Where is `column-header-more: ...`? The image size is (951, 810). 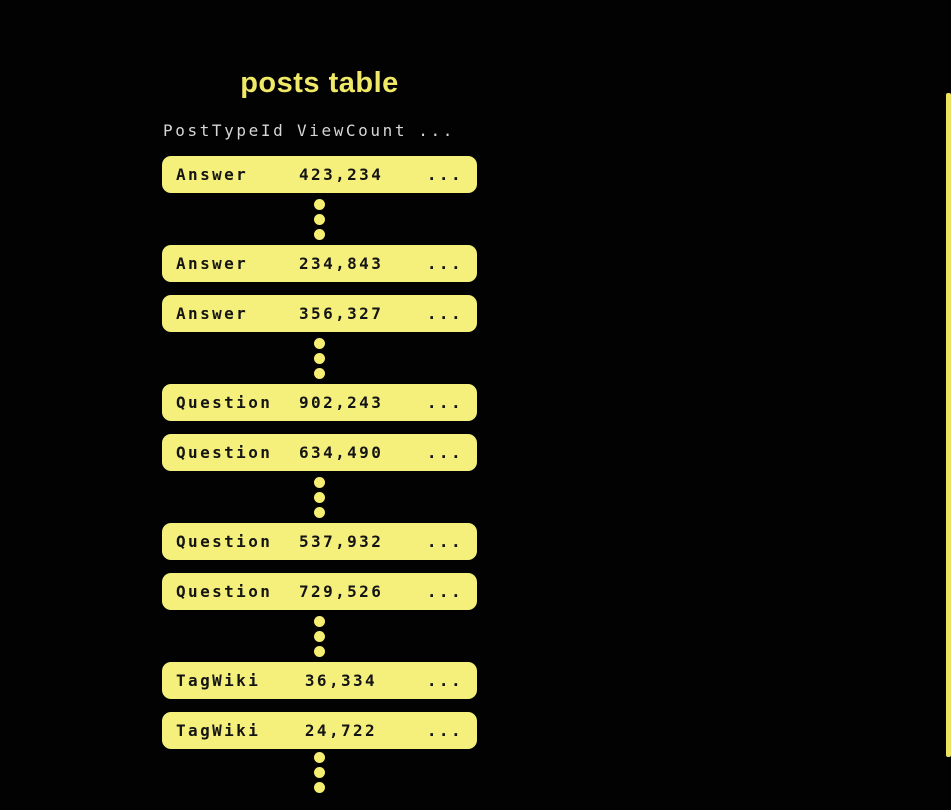 column-header-more: ... is located at coordinates (436, 130).